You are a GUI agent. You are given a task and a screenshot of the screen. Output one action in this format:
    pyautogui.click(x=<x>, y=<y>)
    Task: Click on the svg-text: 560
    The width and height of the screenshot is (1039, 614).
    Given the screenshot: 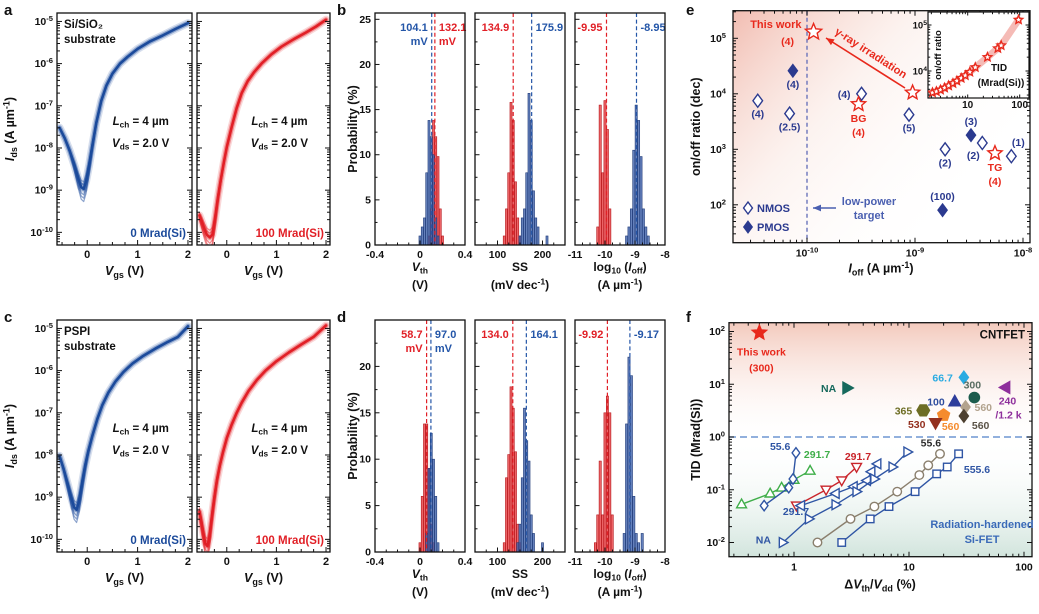 What is the action you would take?
    pyautogui.click(x=981, y=426)
    